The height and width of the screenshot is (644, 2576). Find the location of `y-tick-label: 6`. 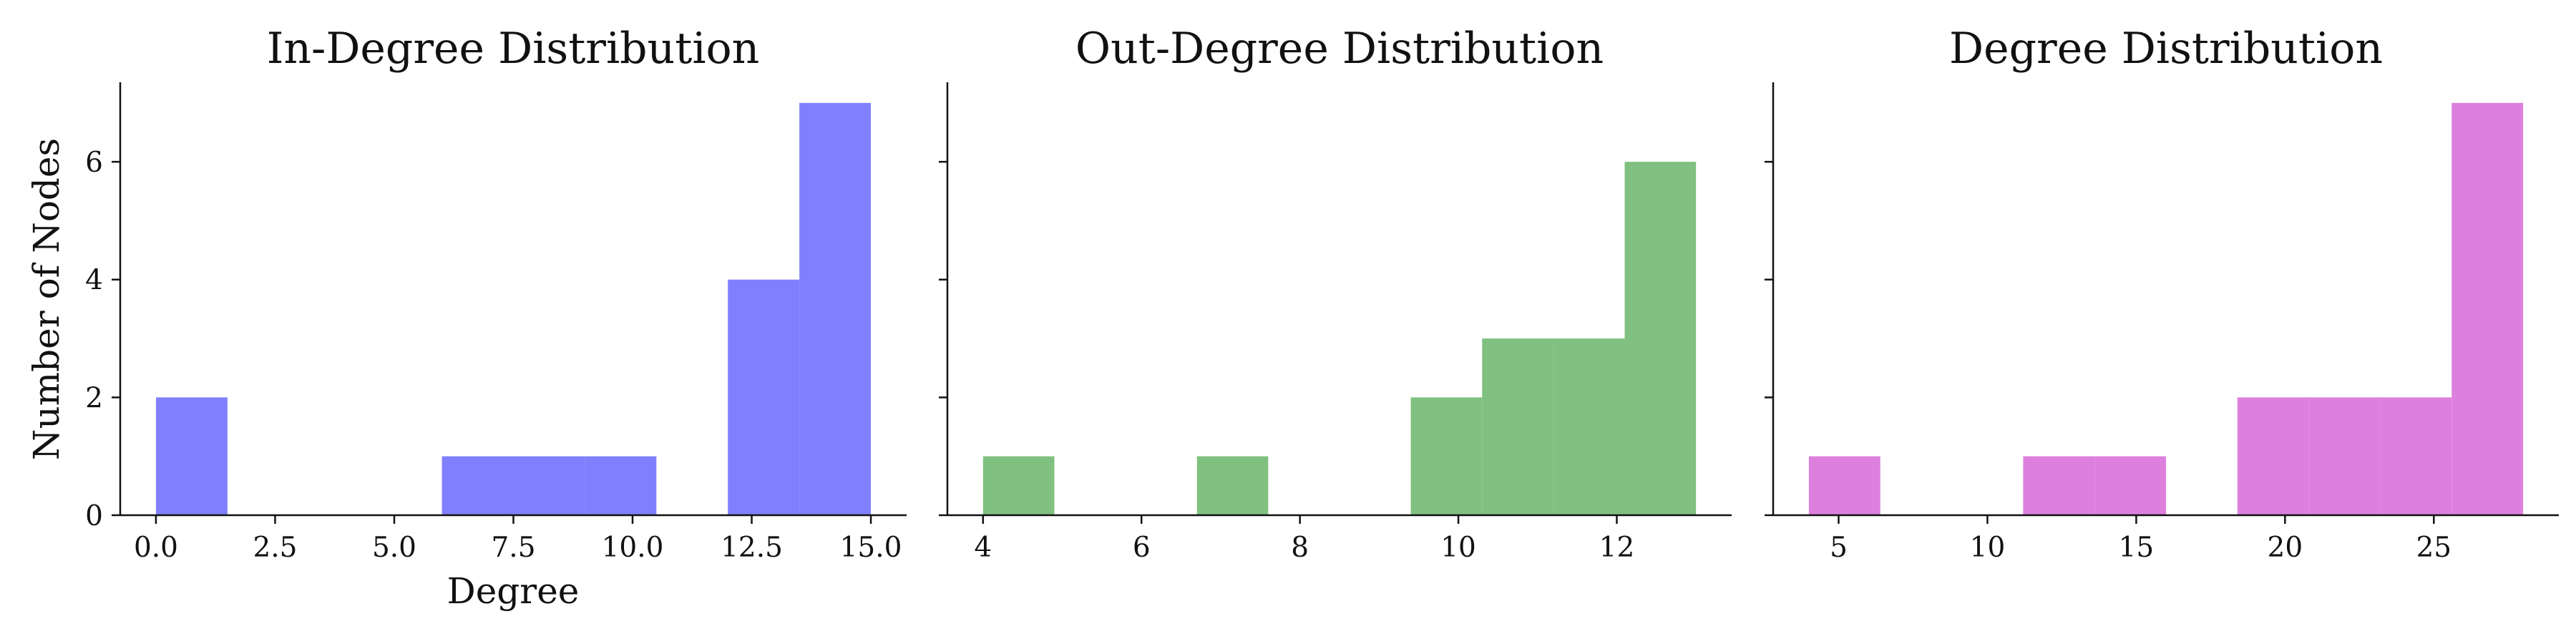

y-tick-label: 6 is located at coordinates (94, 163).